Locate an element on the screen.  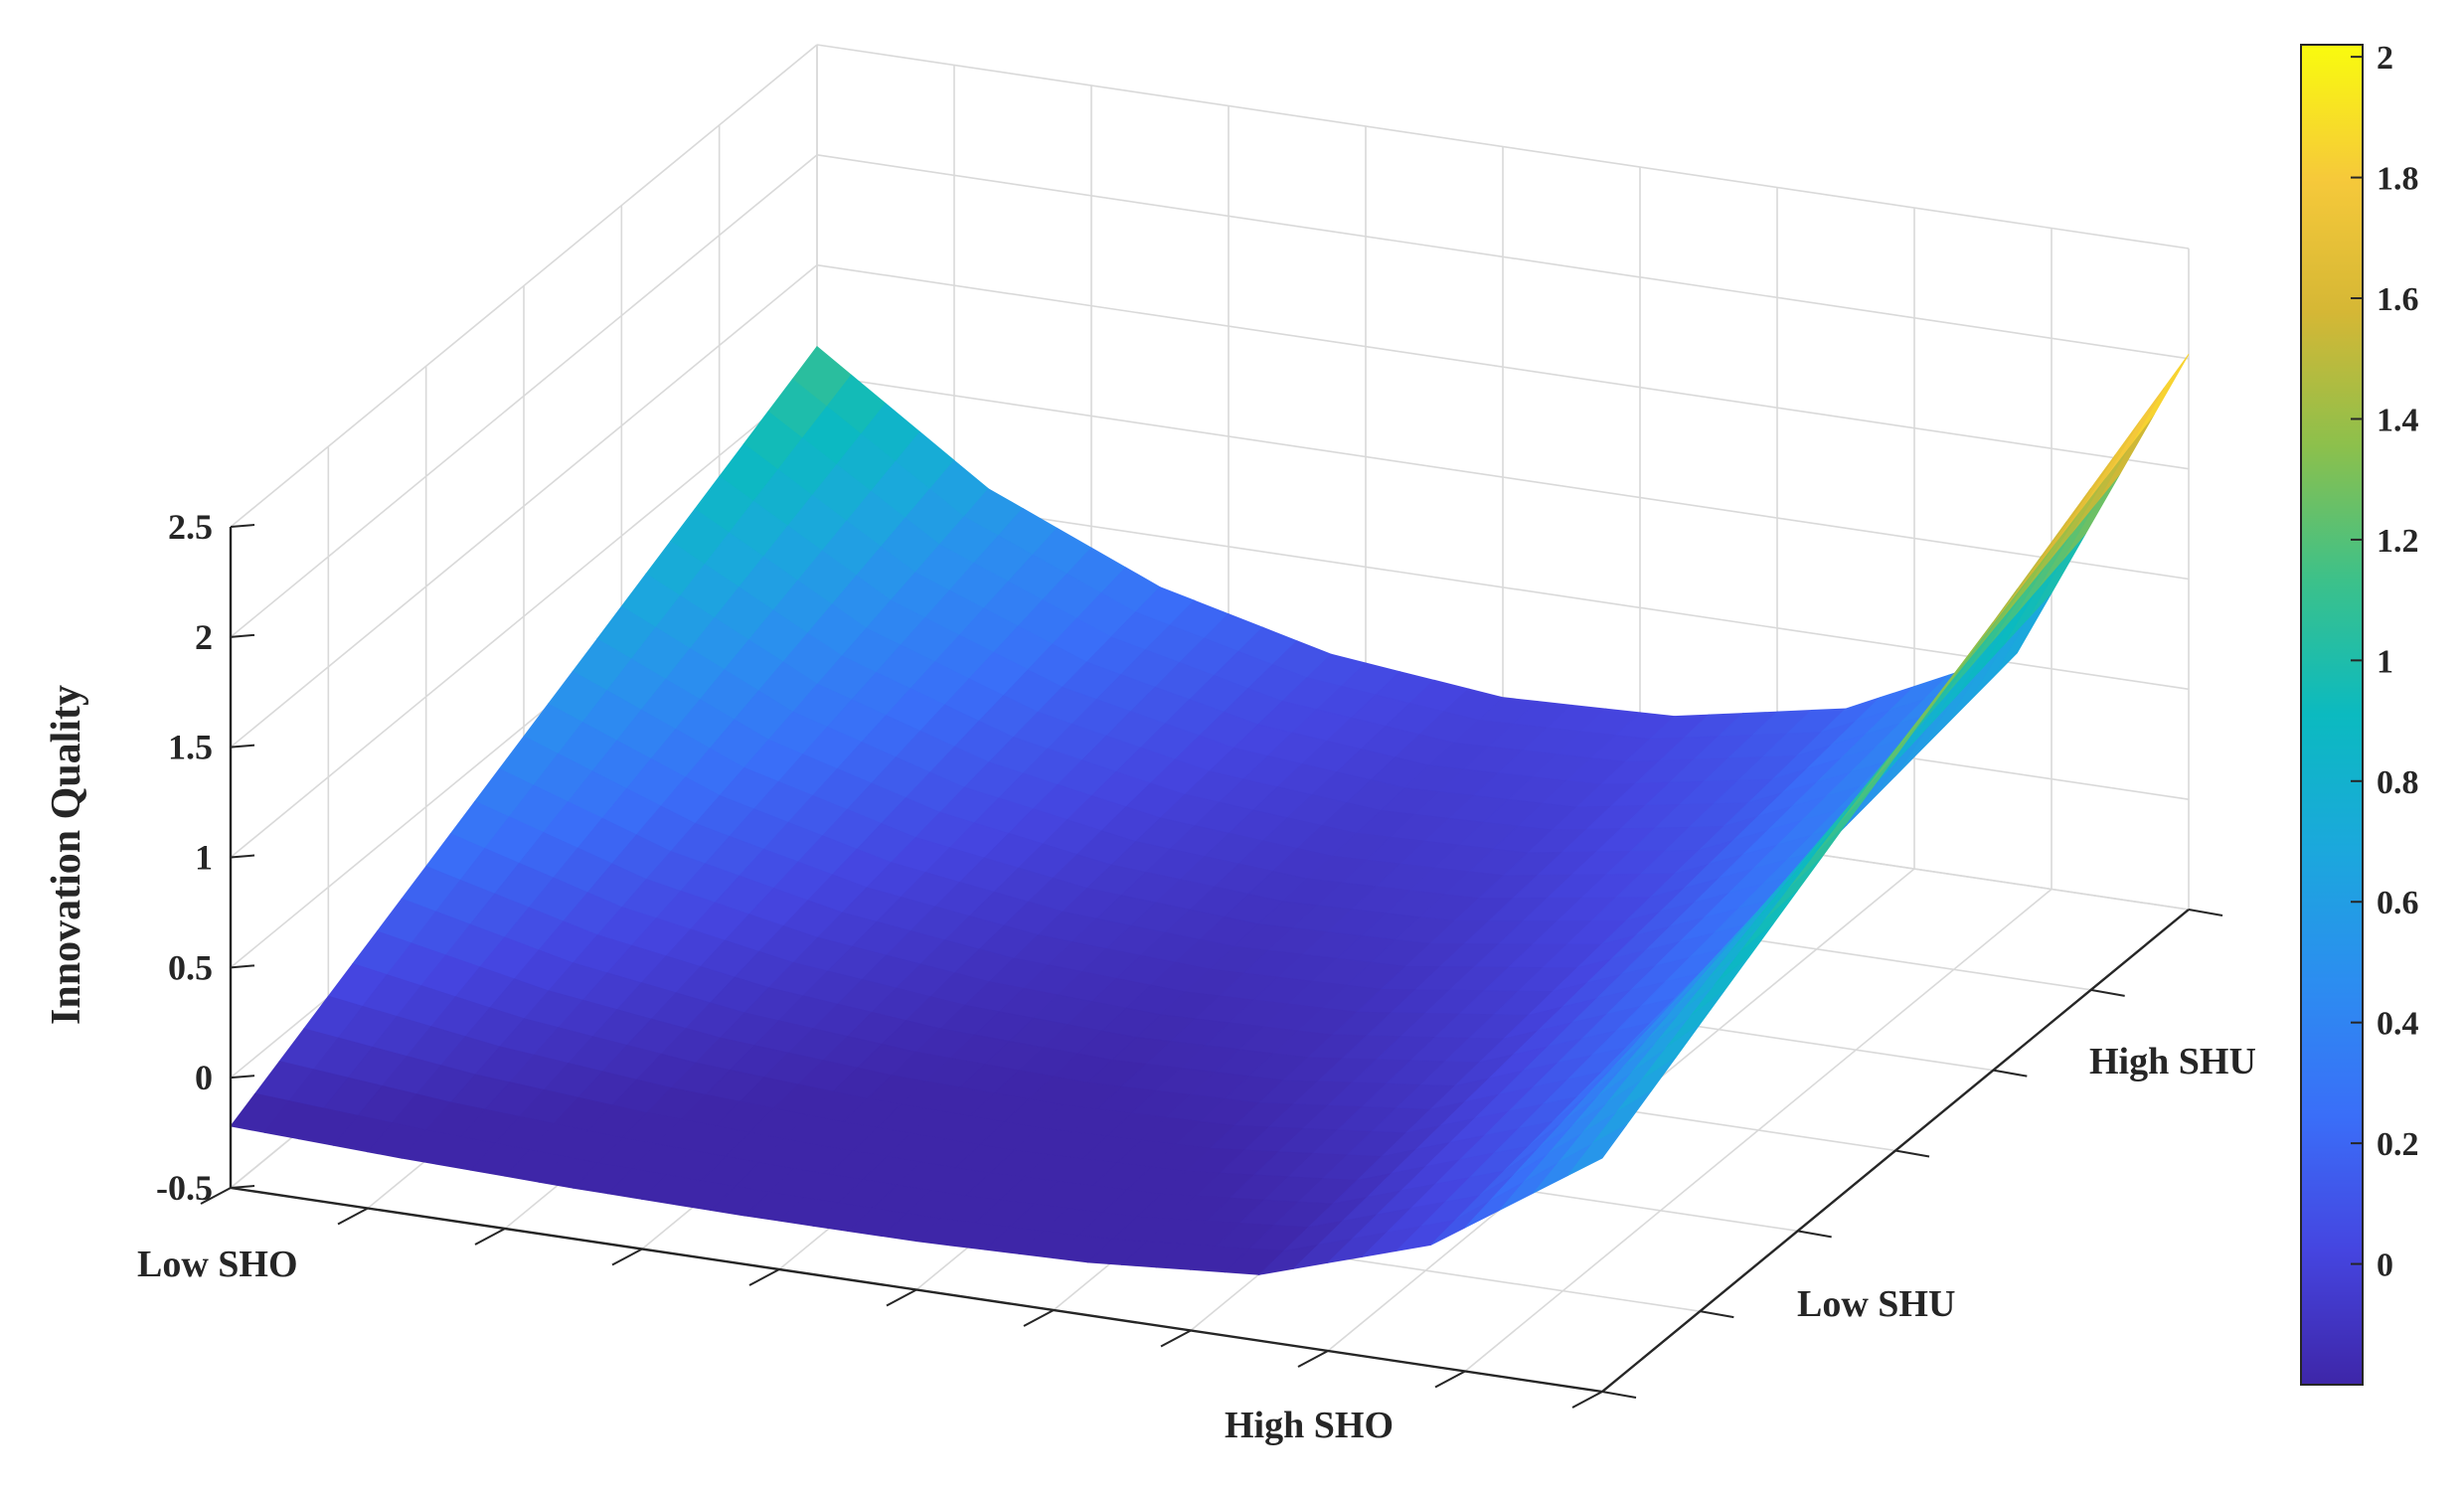
colorbar-ticks: 0 0.2 0.4 0.6 0.8 1 1.2 1.4 1.6 1.8 2 is located at coordinates (2385, 662).